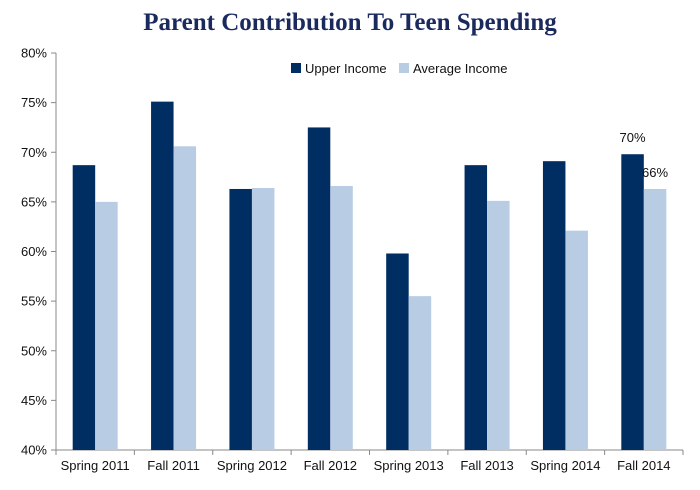  What do you see at coordinates (330, 465) in the screenshot?
I see `x-tick-label: Fall 2012` at bounding box center [330, 465].